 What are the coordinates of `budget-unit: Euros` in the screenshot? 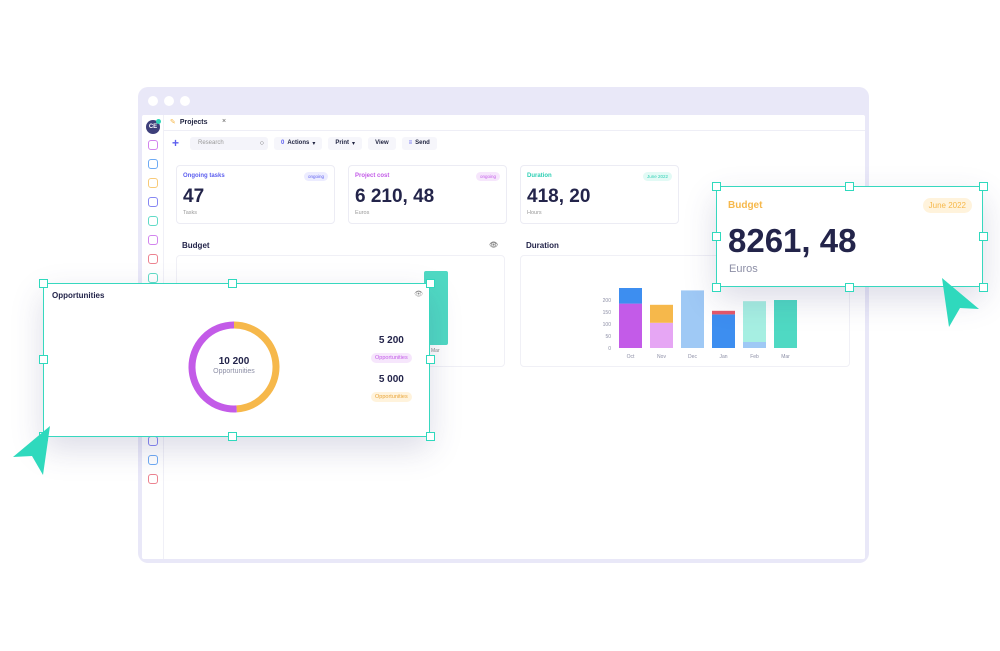 It's located at (743, 269).